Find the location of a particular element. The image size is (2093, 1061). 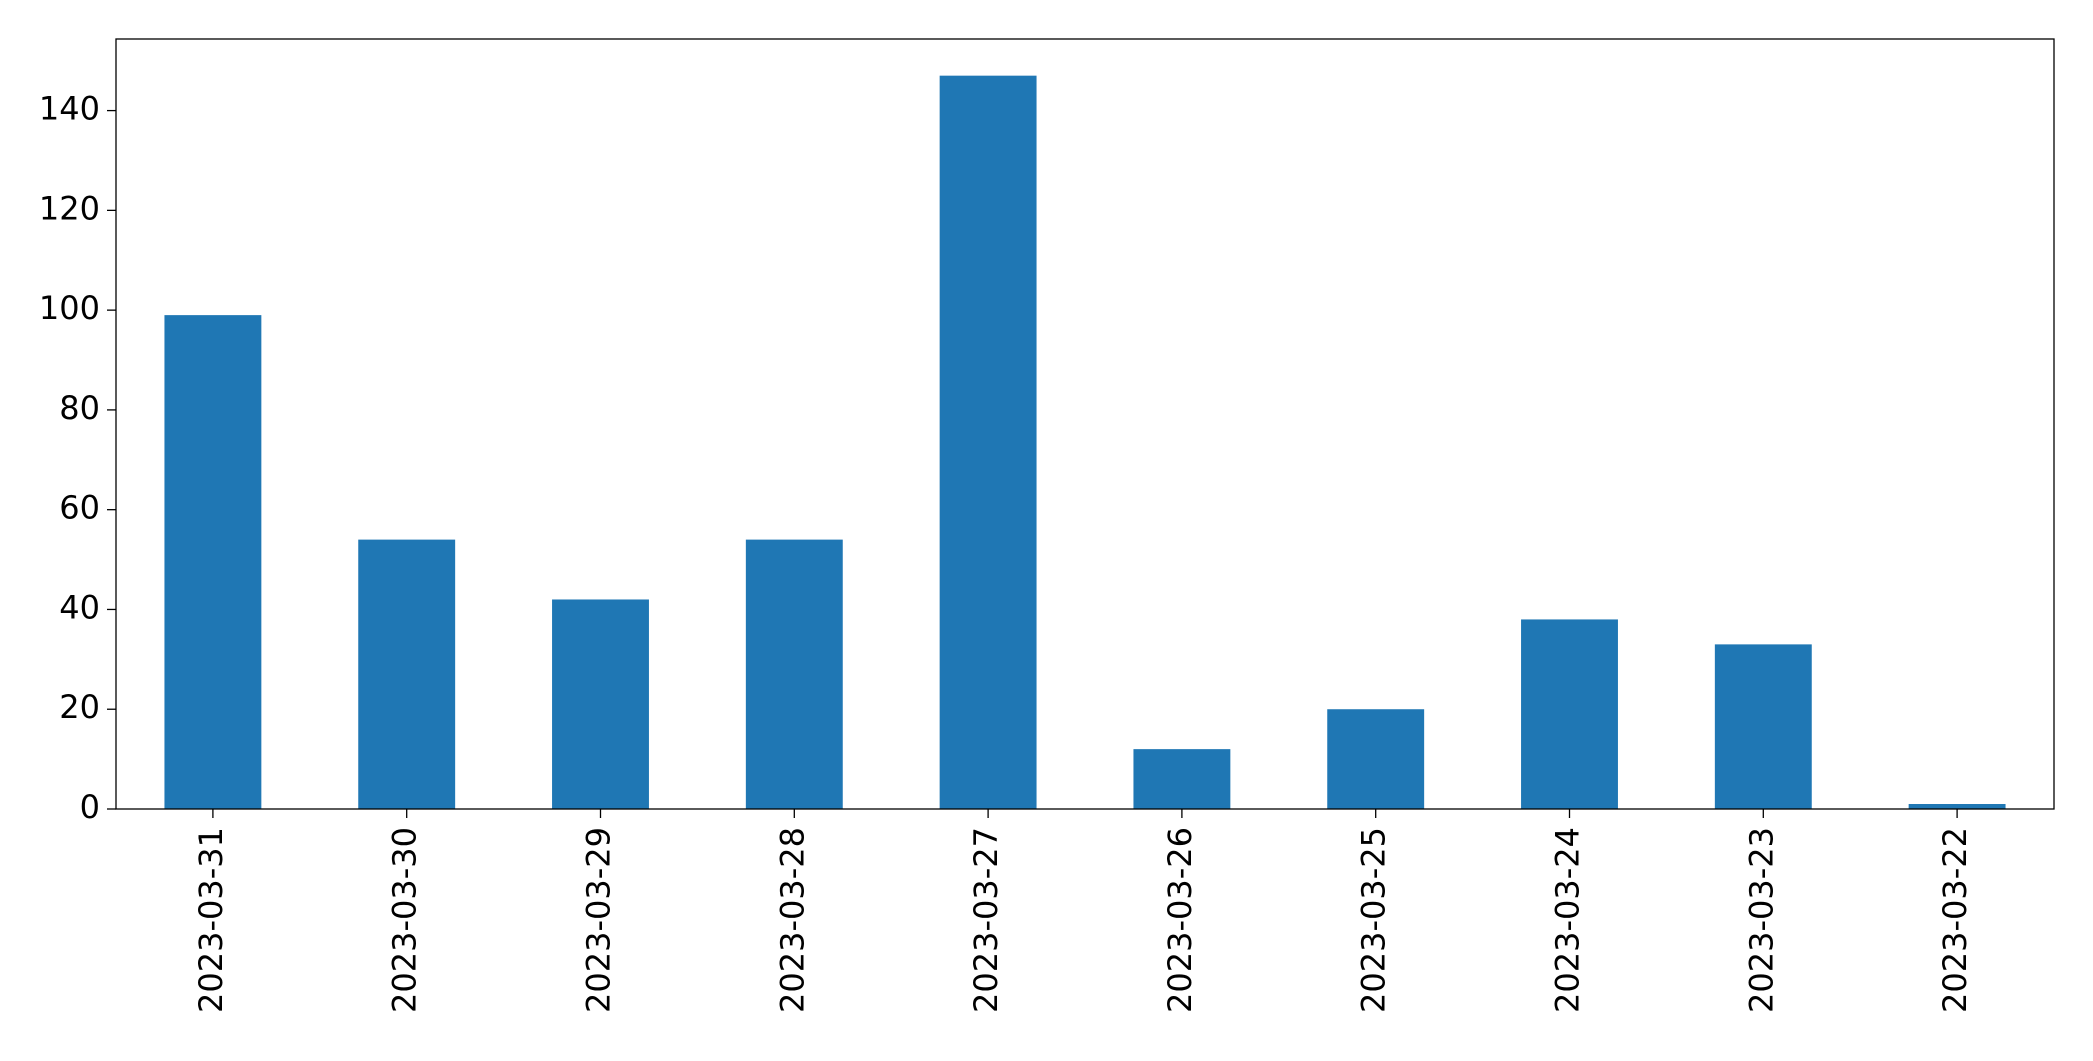

y-tick-label: 20 is located at coordinates (79, 707).